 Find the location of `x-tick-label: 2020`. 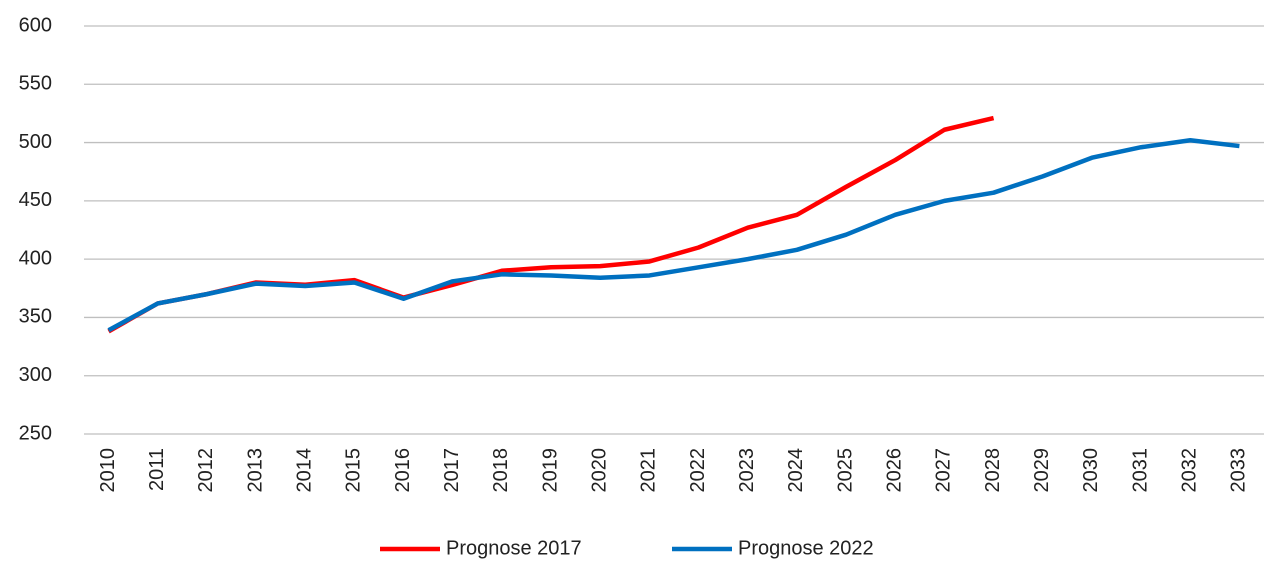

x-tick-label: 2020 is located at coordinates (600, 470).